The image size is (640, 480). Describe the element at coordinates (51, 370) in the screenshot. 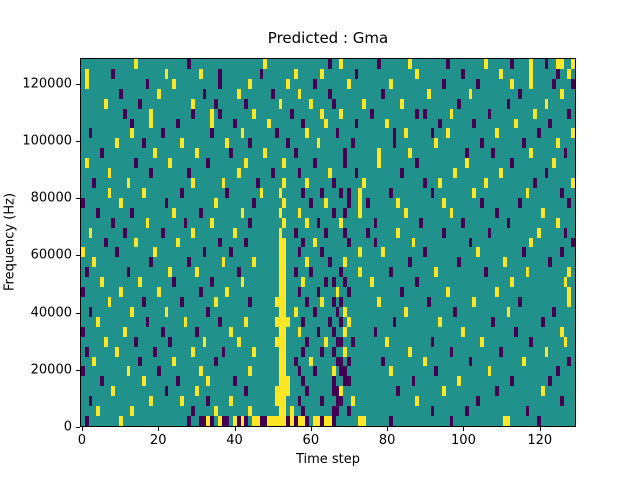

I see `y-axis-tick-label: 20000` at that location.